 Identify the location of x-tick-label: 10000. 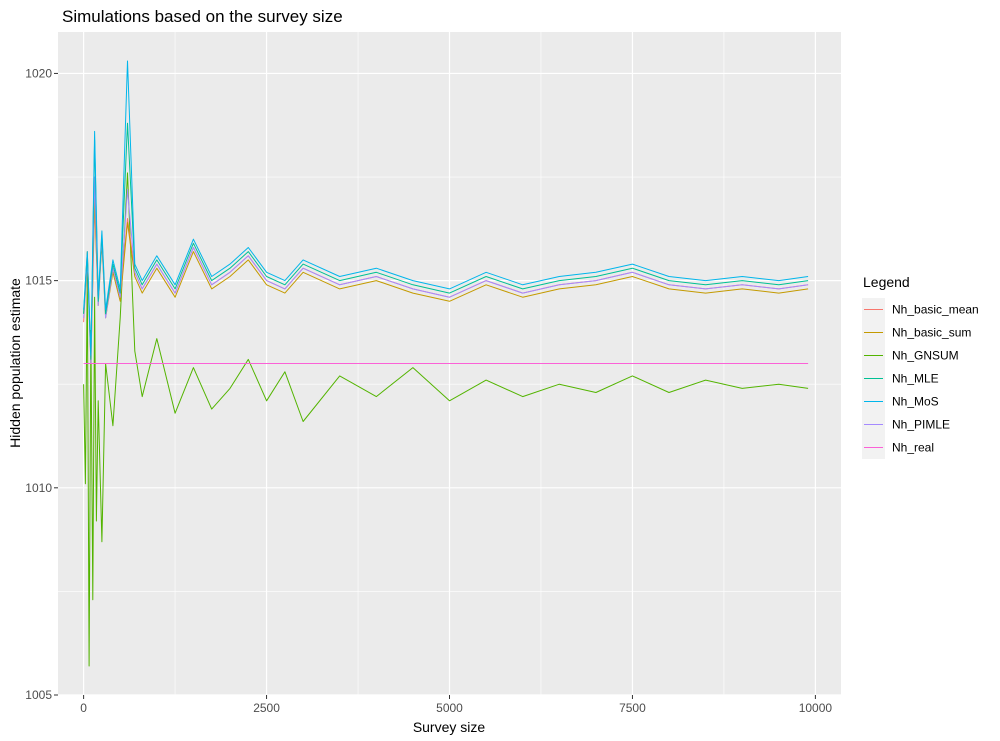
(816, 708).